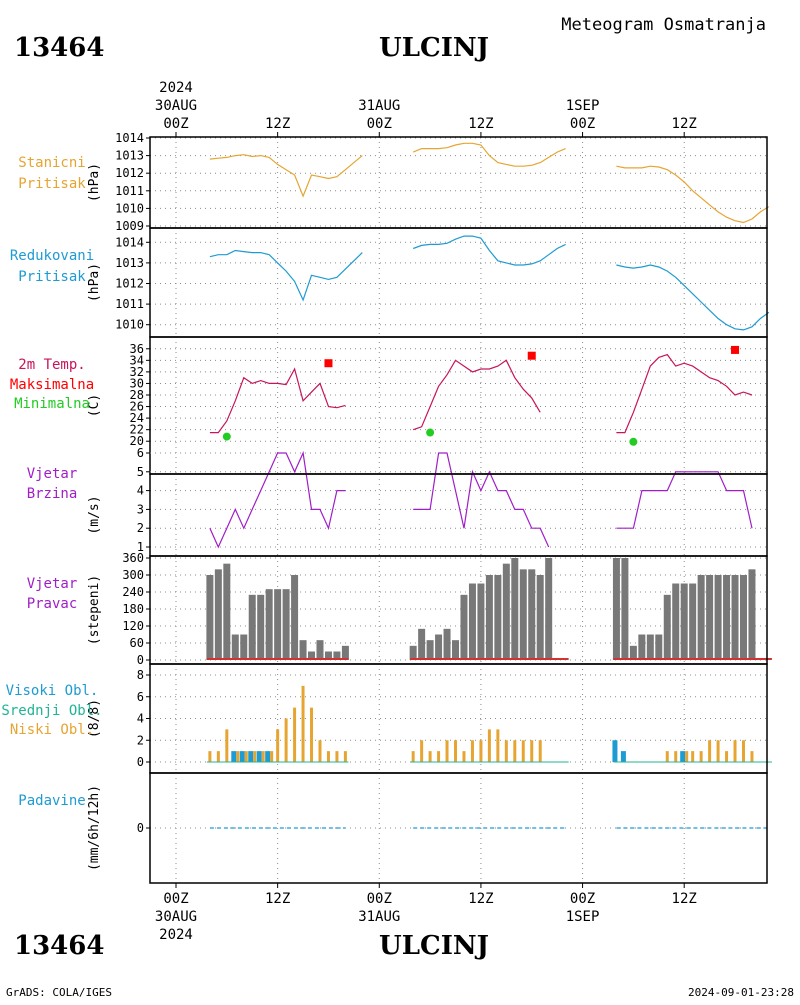 This screenshot has height=1005, width=800. Describe the element at coordinates (140, 675) in the screenshot. I see `y-tick-label: 8` at that location.